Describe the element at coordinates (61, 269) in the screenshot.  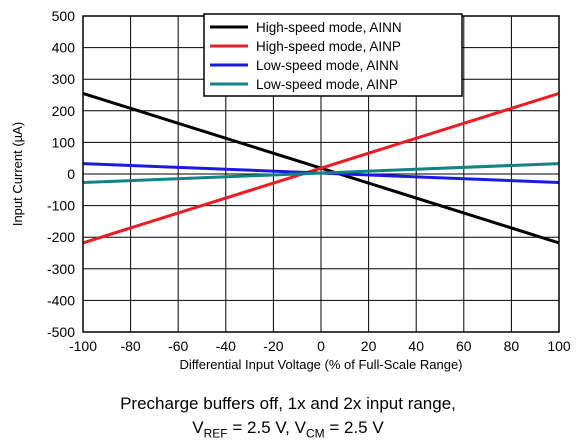
I see `y-tick-label: -300` at that location.